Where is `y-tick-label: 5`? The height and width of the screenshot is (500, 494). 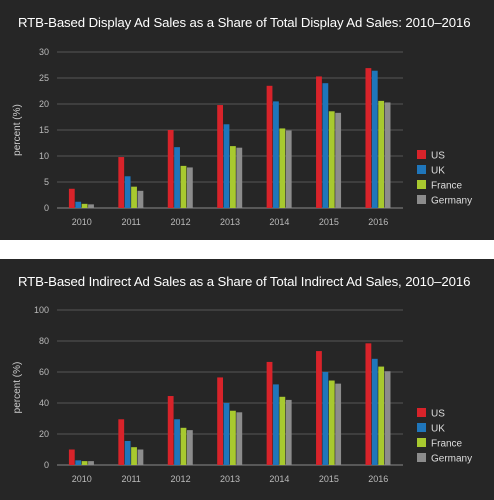
y-tick-label: 5 is located at coordinates (46, 182).